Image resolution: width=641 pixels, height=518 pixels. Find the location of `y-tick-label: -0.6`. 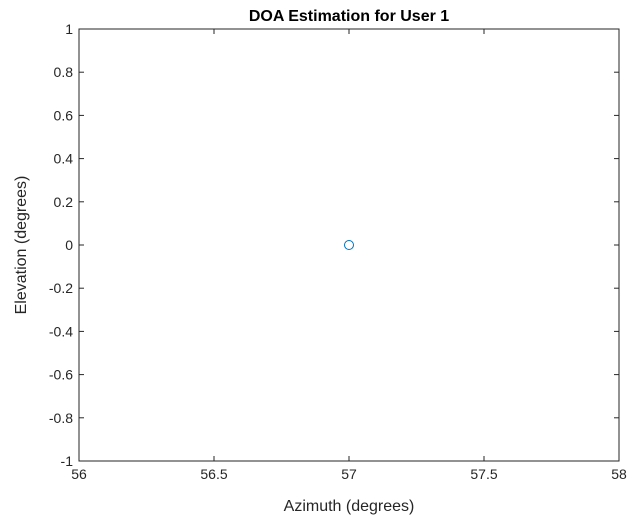

y-tick-label: -0.6 is located at coordinates (61, 375).